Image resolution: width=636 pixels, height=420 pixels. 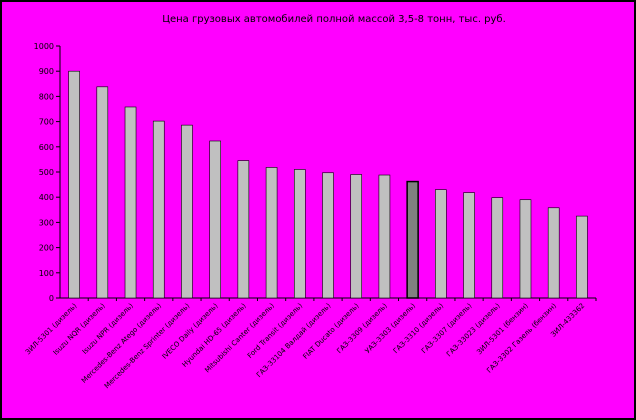 What do you see at coordinates (51, 298) in the screenshot?
I see `y-tick-label: 0` at bounding box center [51, 298].